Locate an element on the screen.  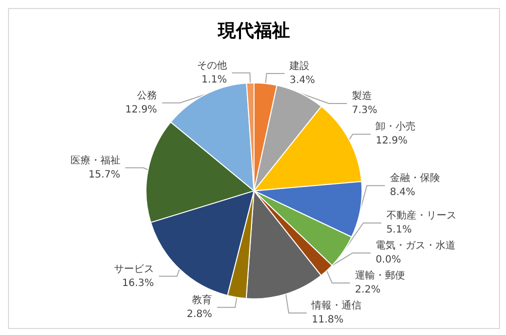
slice-label: 公務 is located at coordinates (147, 95).